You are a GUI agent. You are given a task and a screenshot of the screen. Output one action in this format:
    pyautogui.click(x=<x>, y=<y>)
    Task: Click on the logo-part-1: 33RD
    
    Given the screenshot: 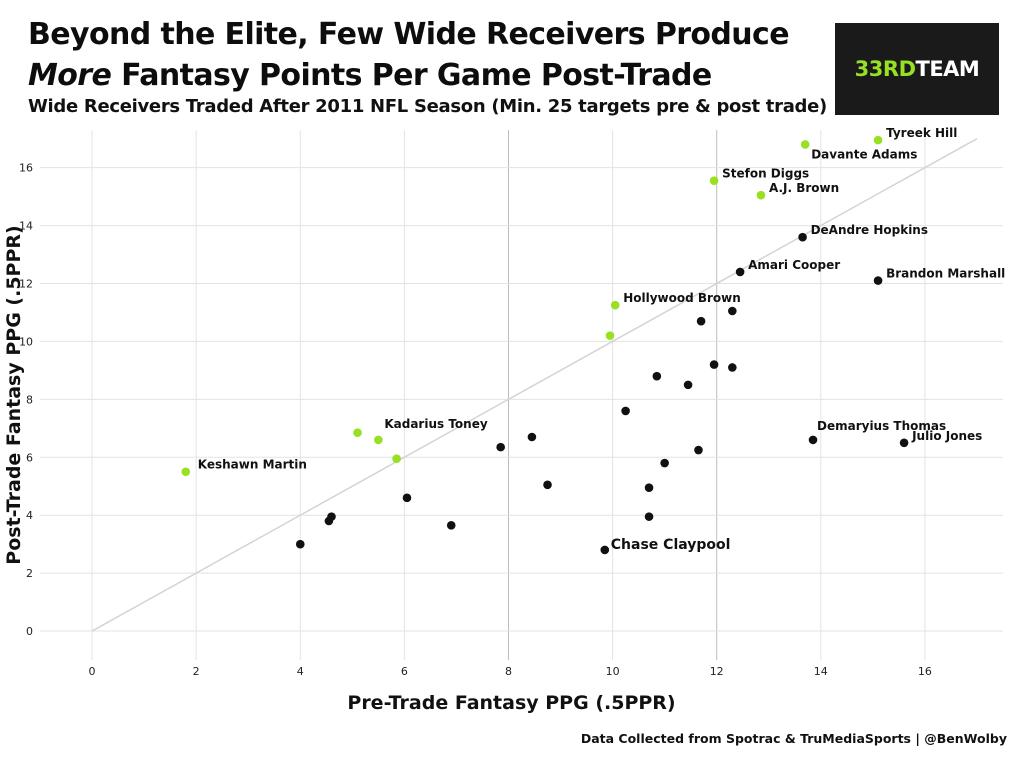 What is the action you would take?
    pyautogui.click(x=885, y=69)
    